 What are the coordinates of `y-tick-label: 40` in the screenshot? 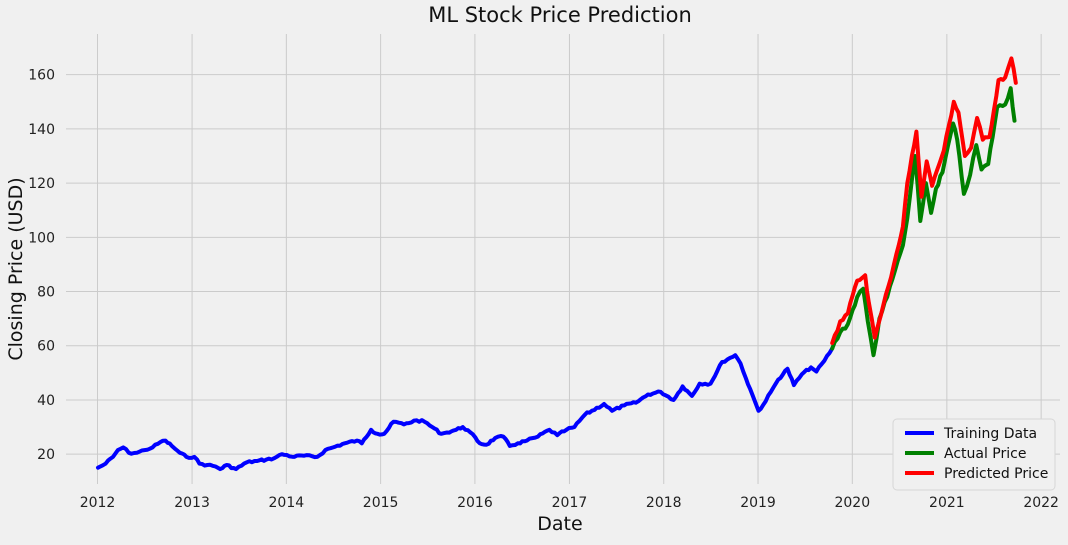 It's located at (46, 401).